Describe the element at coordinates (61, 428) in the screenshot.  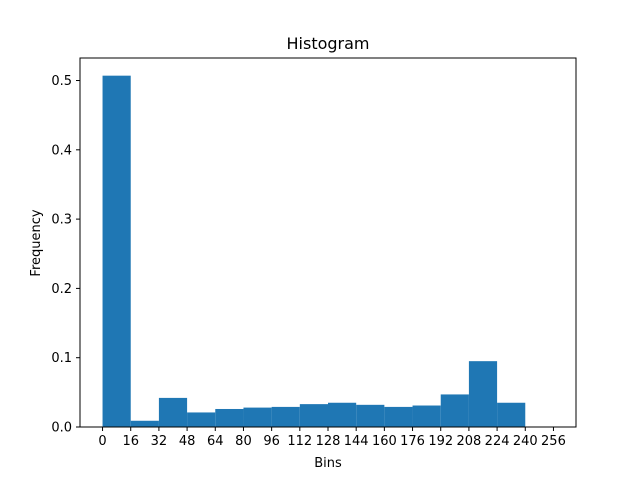
I see `y-tick-label: 0.0` at that location.